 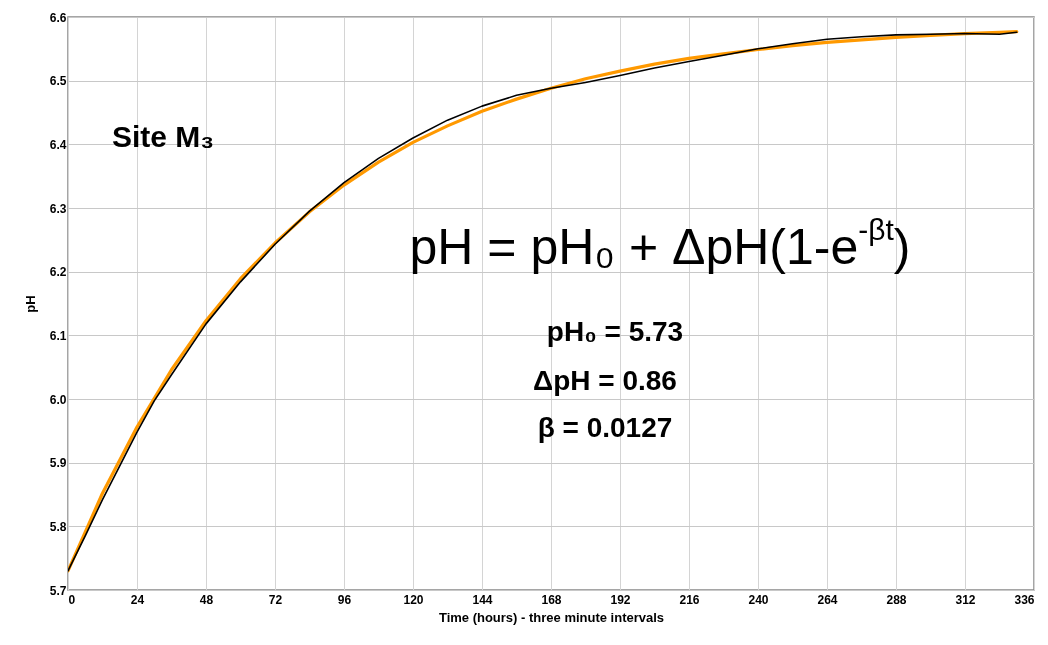 I want to click on y-tick-label: 6.5, so click(x=58, y=81).